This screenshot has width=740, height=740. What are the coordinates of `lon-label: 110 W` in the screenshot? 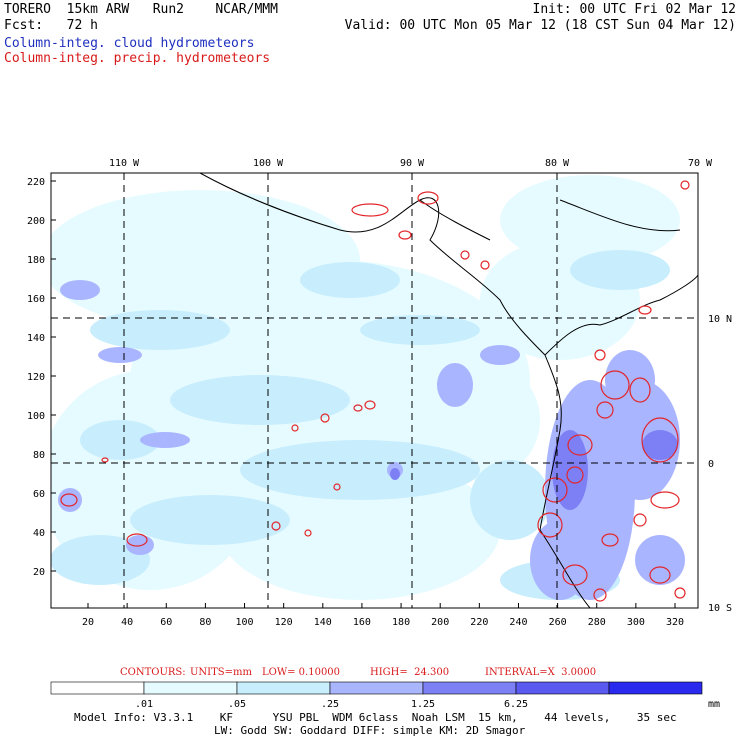 It's located at (124, 163).